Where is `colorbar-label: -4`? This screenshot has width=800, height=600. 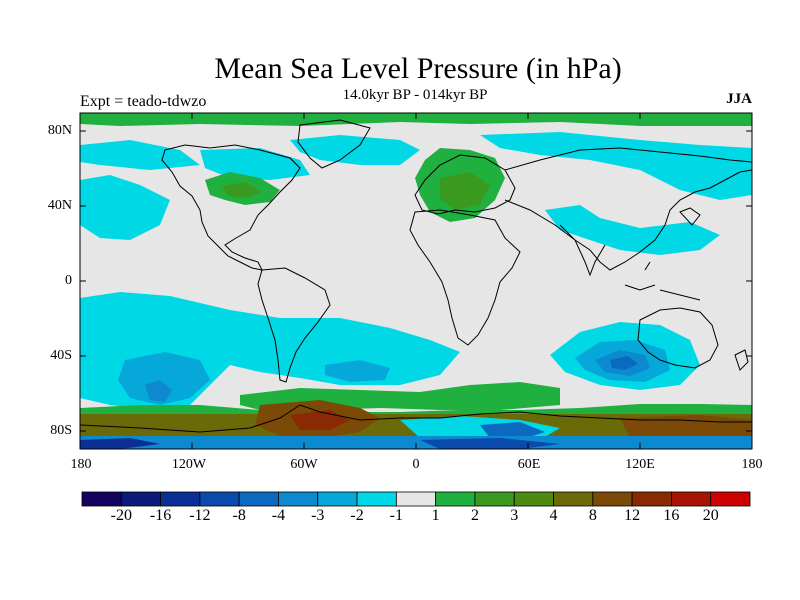 colorbar-label: -4 is located at coordinates (278, 515).